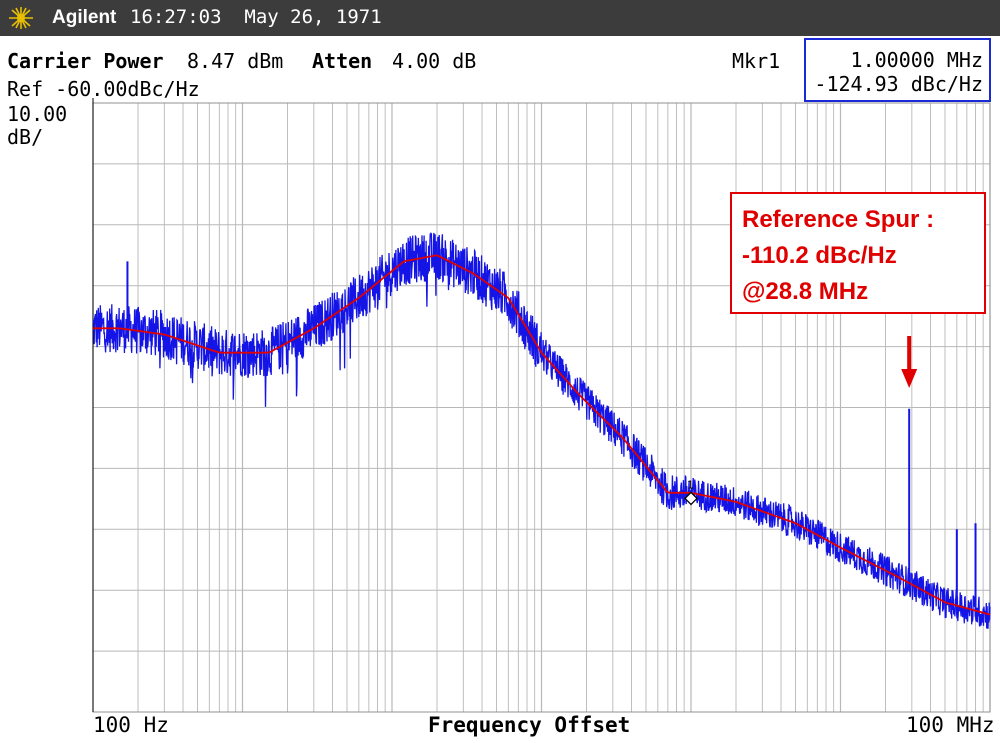 This screenshot has width=1000, height=743. What do you see at coordinates (21, 18) in the screenshot?
I see `agilent-spark-icon` at bounding box center [21, 18].